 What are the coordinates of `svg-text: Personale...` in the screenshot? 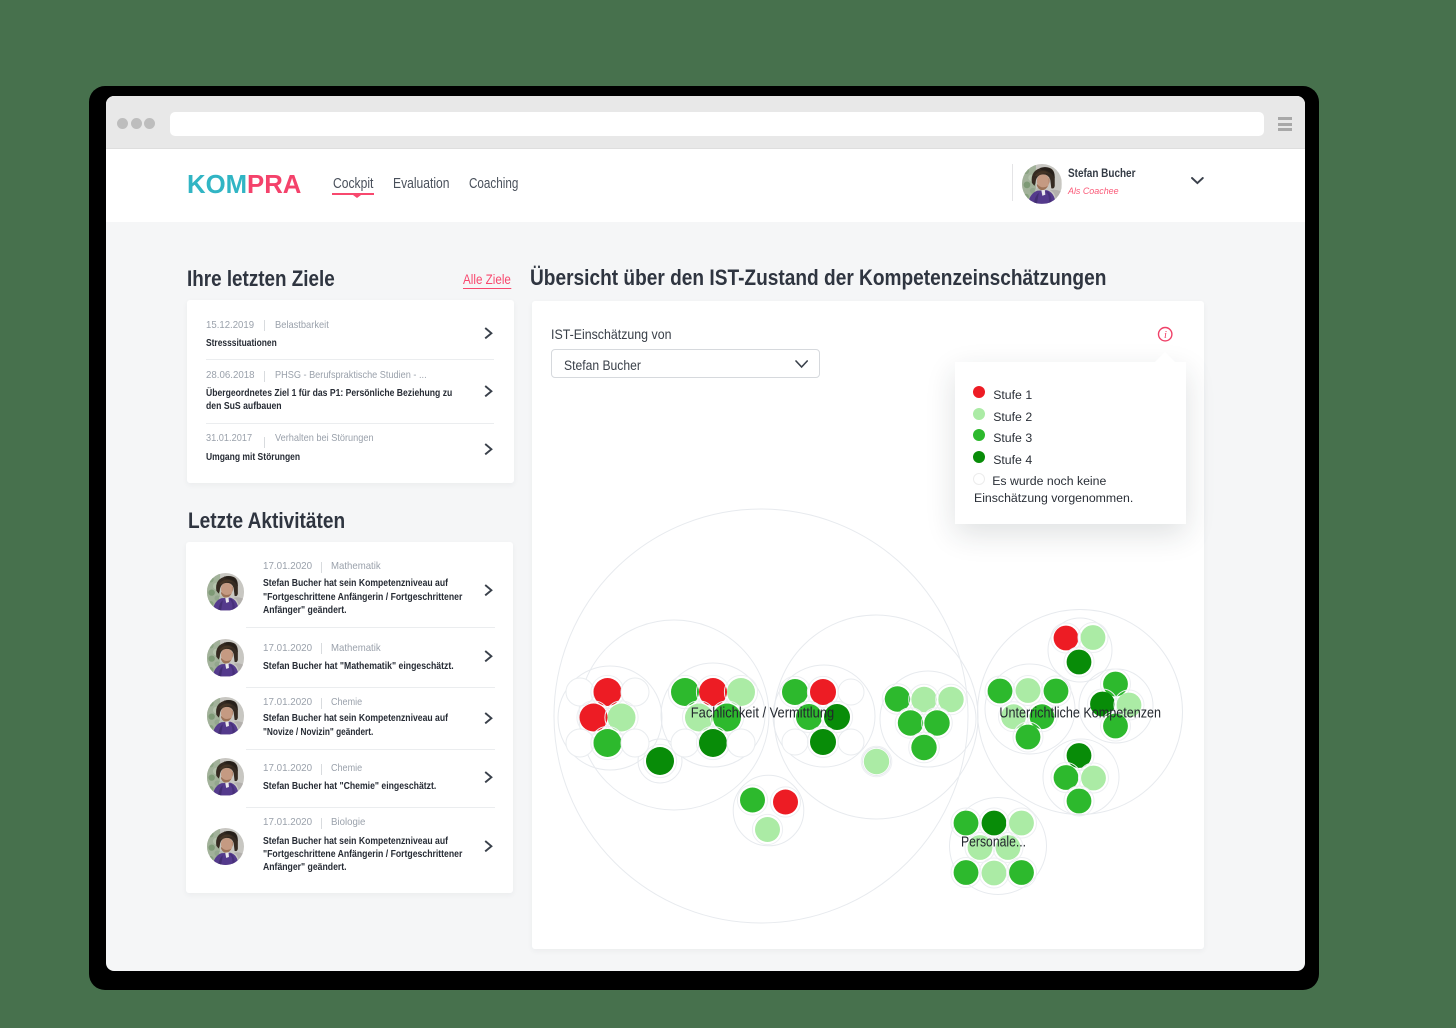 It's located at (993, 843).